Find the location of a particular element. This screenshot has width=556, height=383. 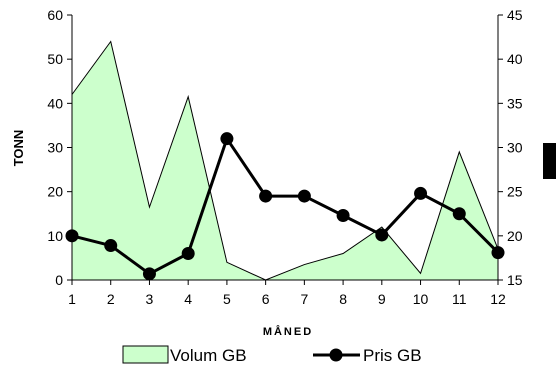

y-left-tick-label: 60 is located at coordinates (55, 15).